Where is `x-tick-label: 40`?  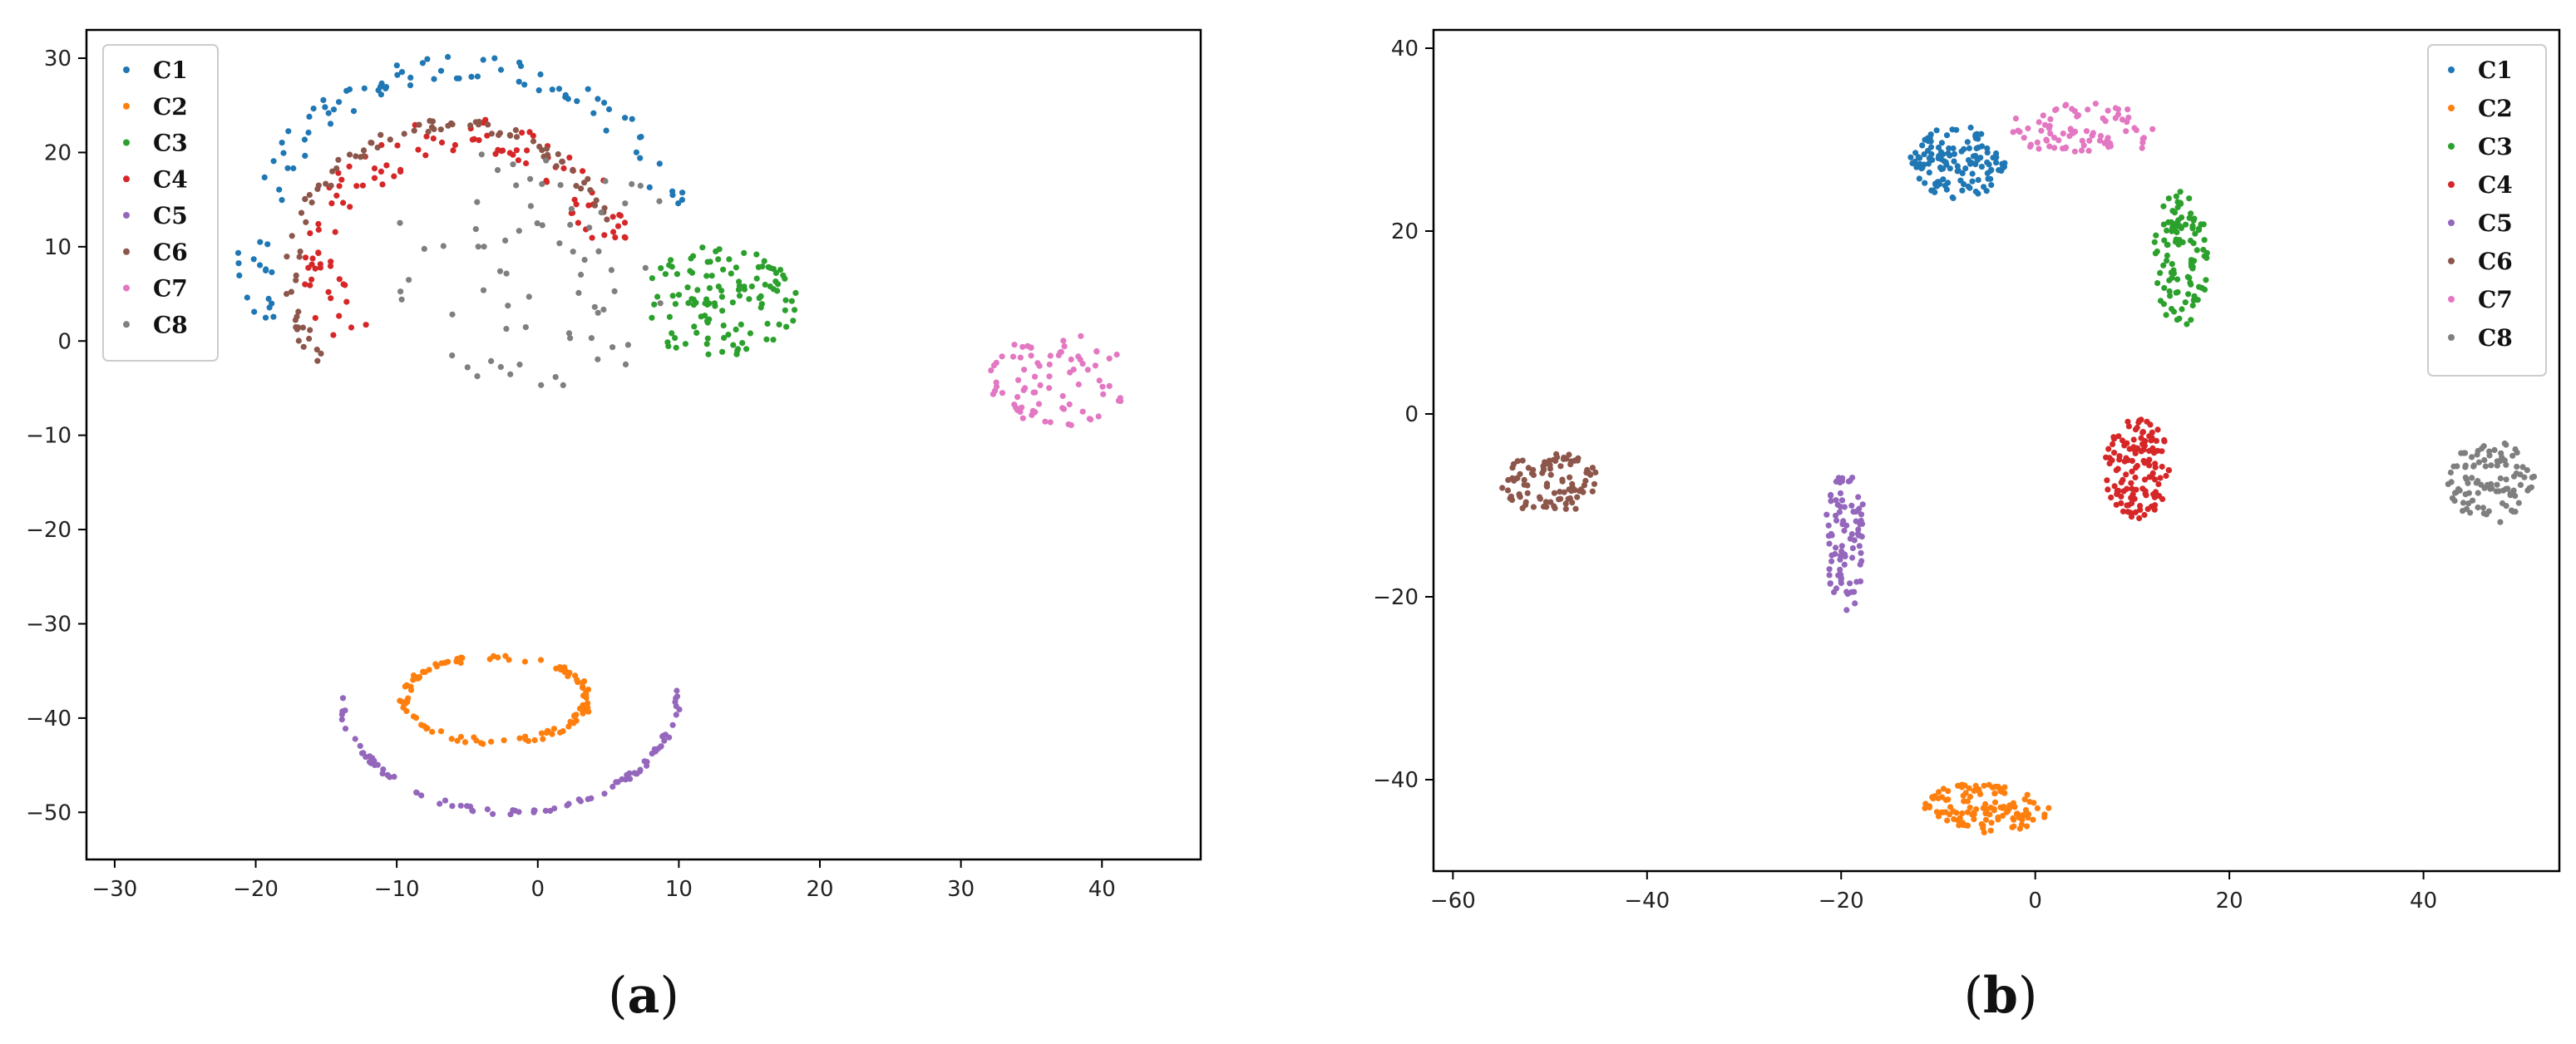 x-tick-label: 40 is located at coordinates (1102, 889).